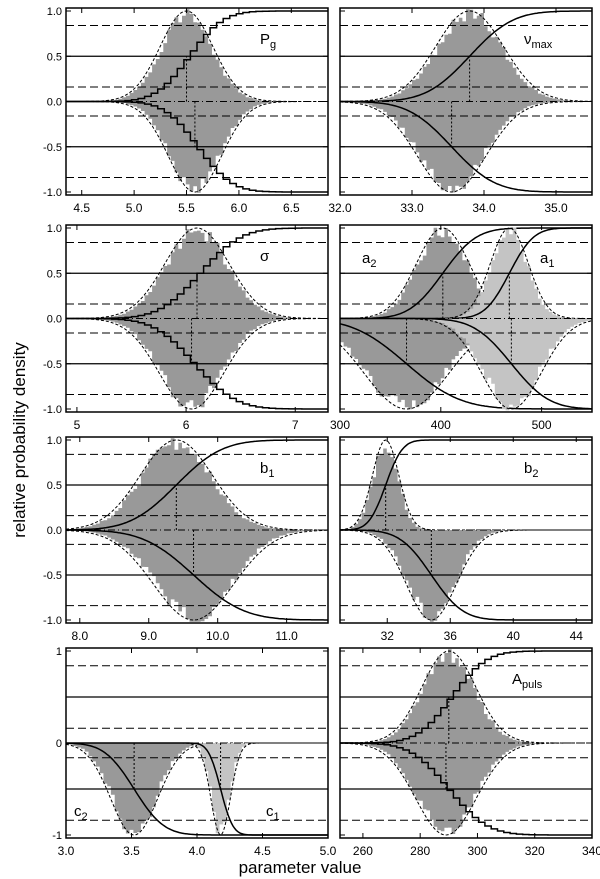  I want to click on y-tick-label: 1, so click(59, 652).